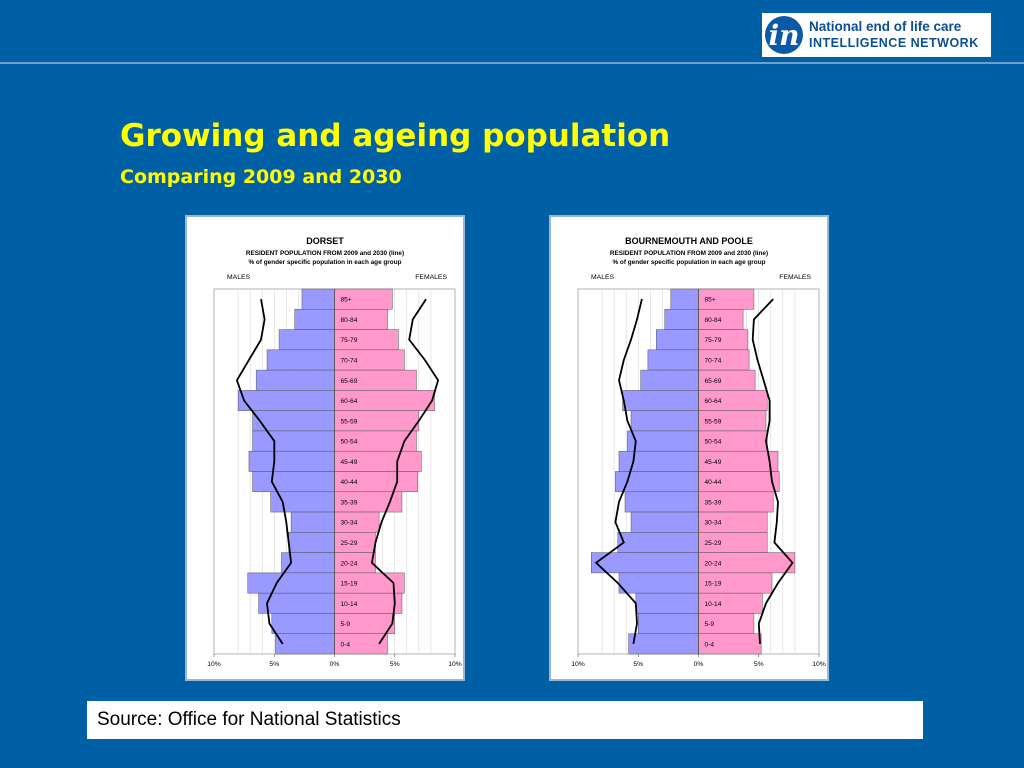 The width and height of the screenshot is (1024, 768). I want to click on header-rule, so click(512, 63).